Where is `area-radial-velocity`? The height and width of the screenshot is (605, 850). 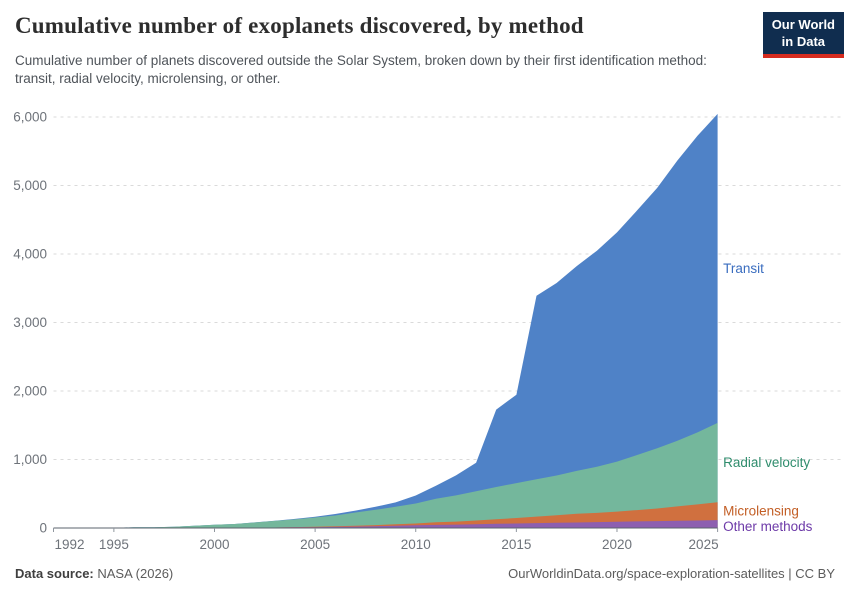
area-radial-velocity is located at coordinates (385, 475).